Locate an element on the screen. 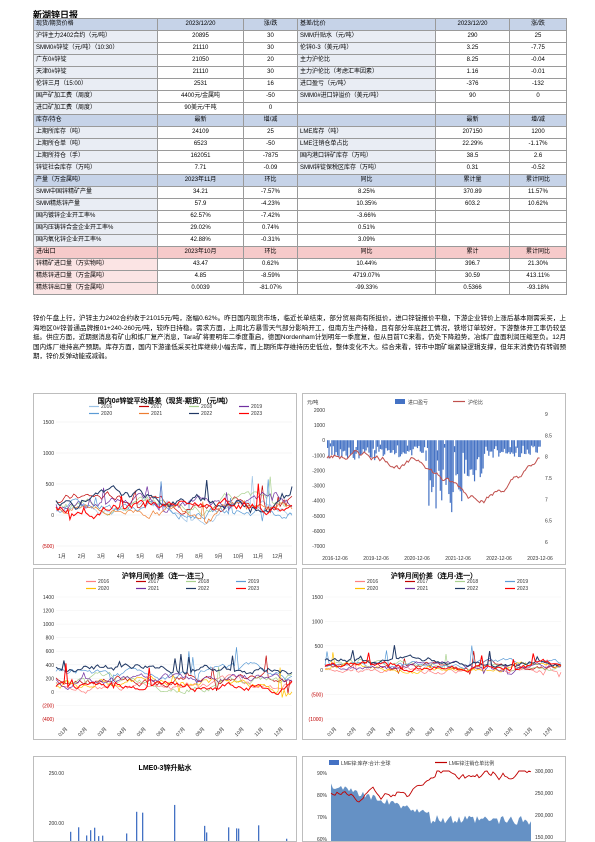 This screenshot has height=842, width=595. x-tick-label: 04月 is located at coordinates (122, 732).